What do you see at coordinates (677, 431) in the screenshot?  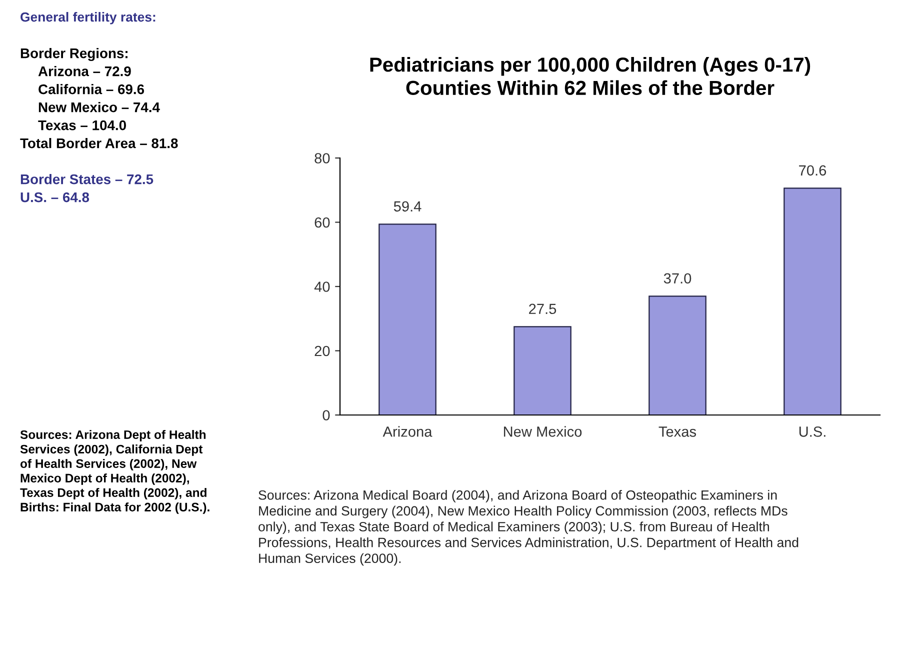 I see `x-tick-label: Texas` at bounding box center [677, 431].